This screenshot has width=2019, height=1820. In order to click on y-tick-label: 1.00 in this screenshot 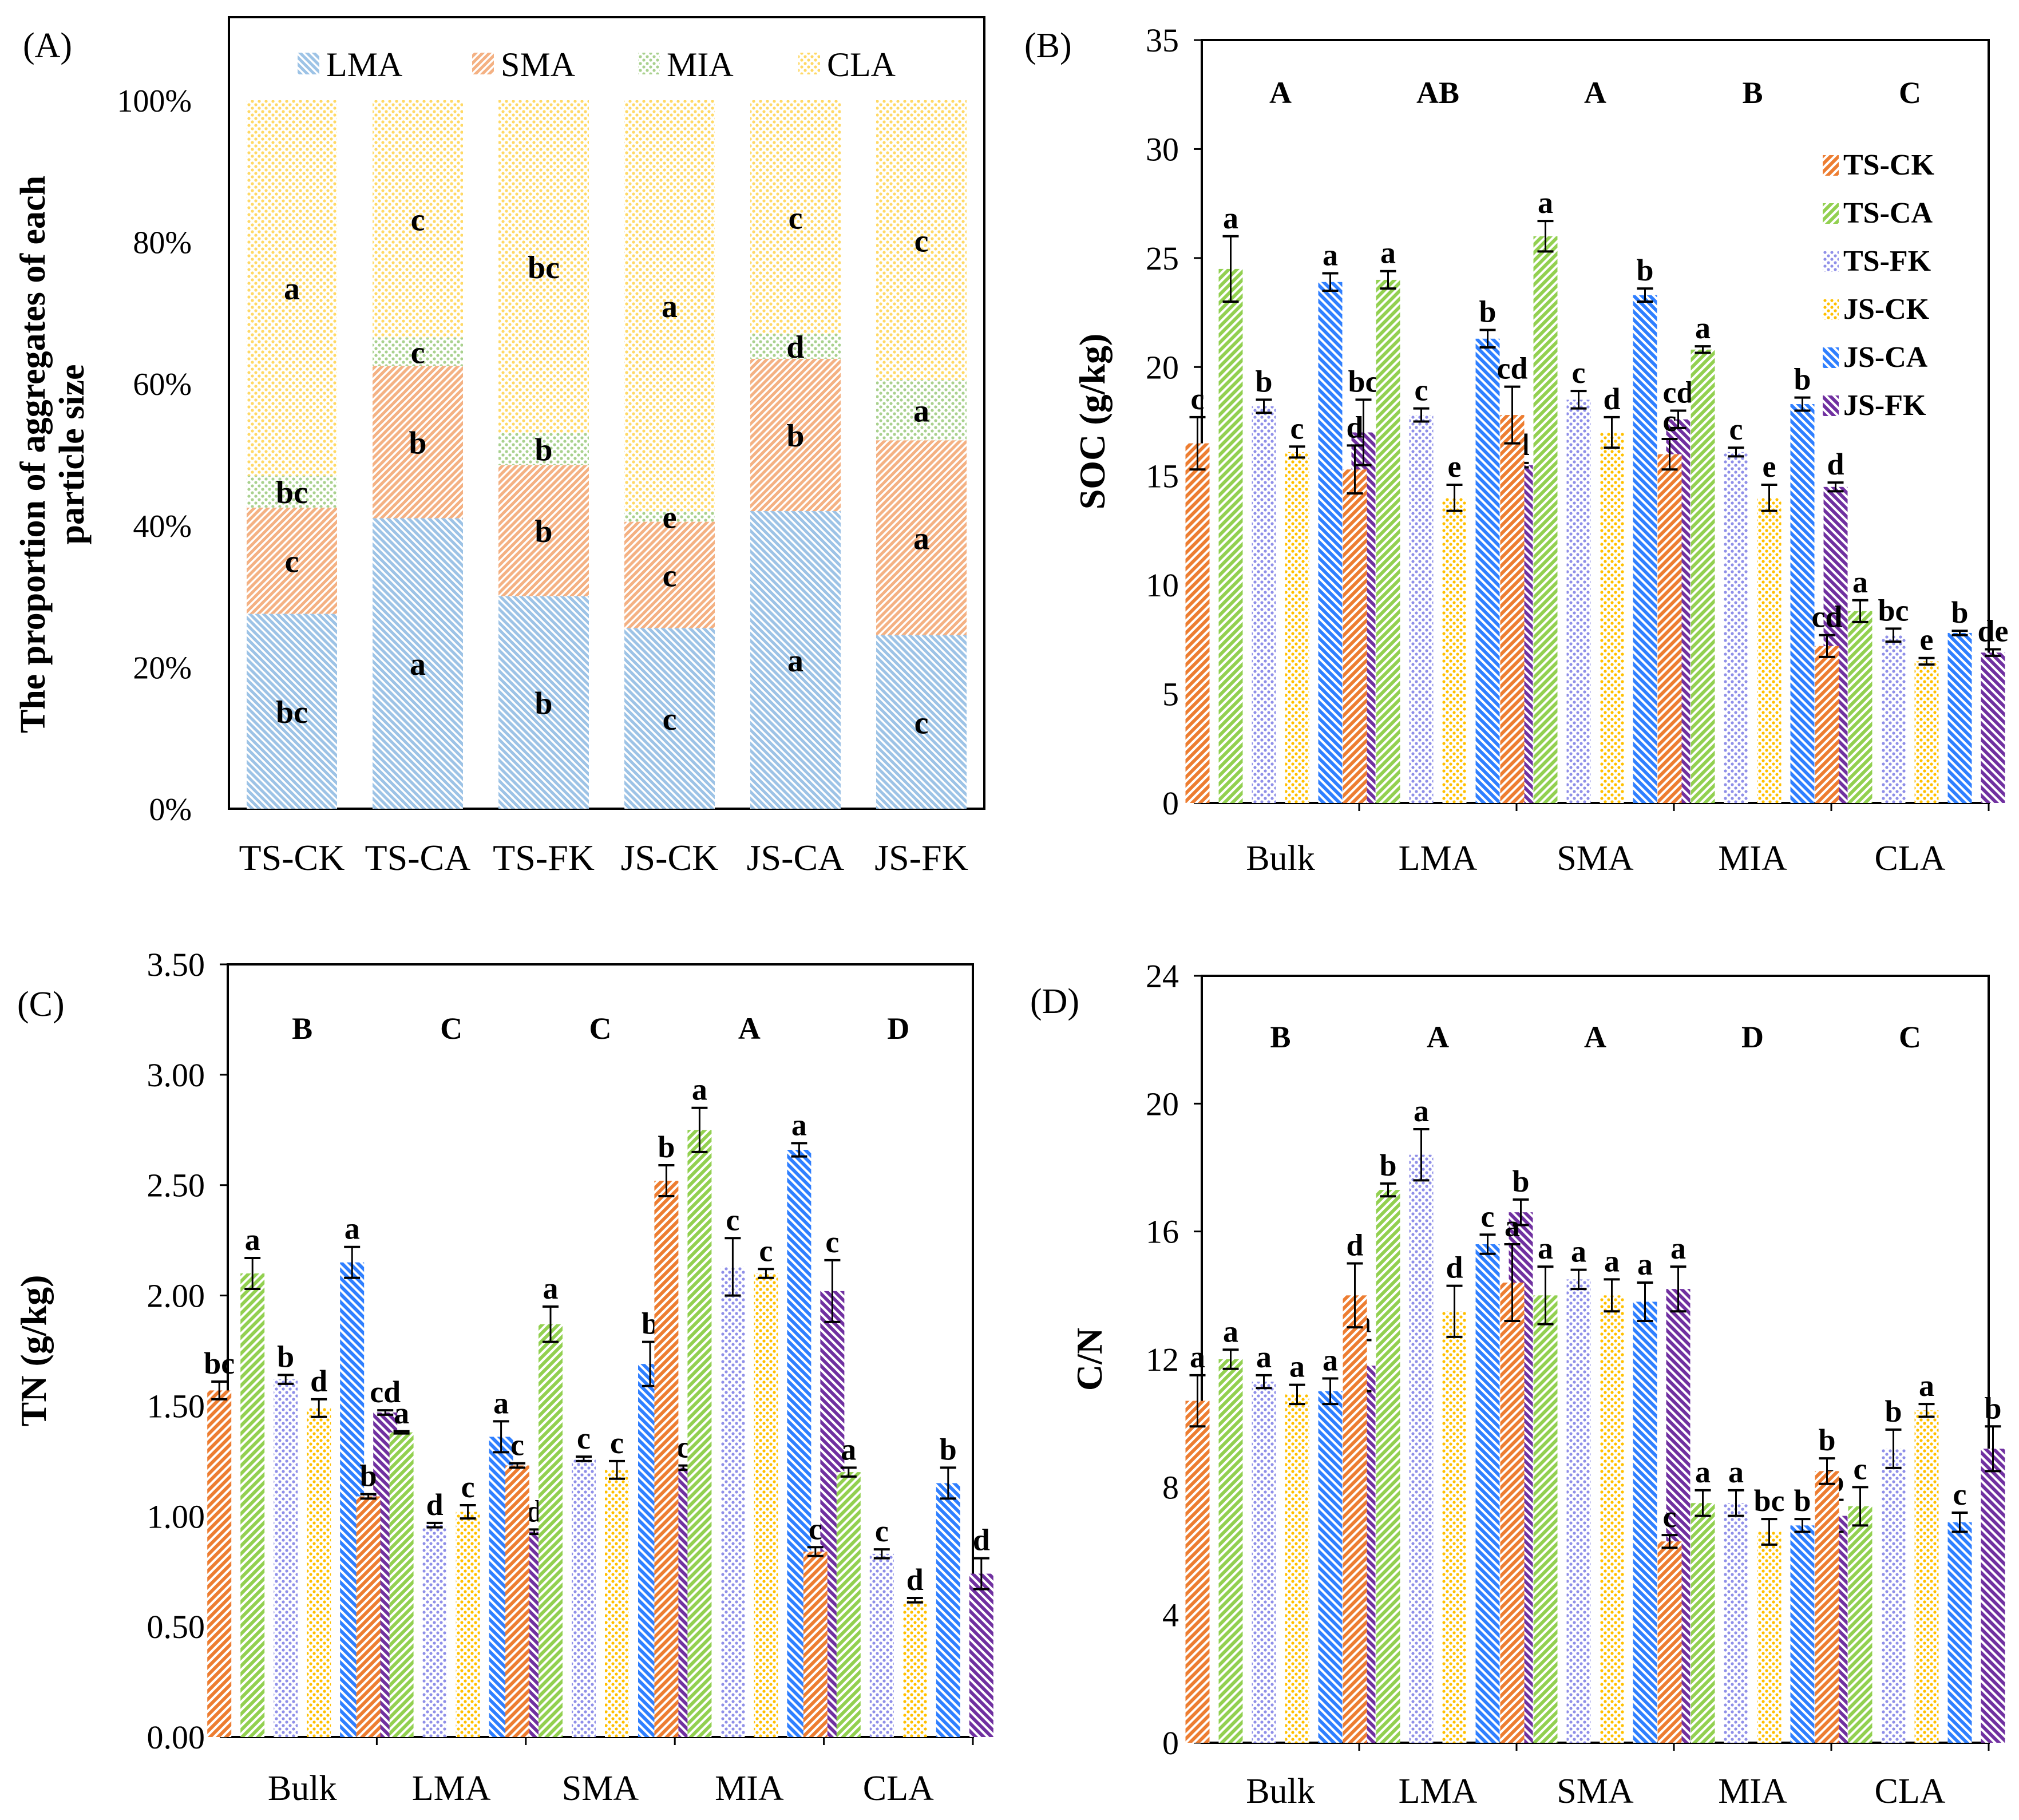, I will do `click(176, 1516)`.